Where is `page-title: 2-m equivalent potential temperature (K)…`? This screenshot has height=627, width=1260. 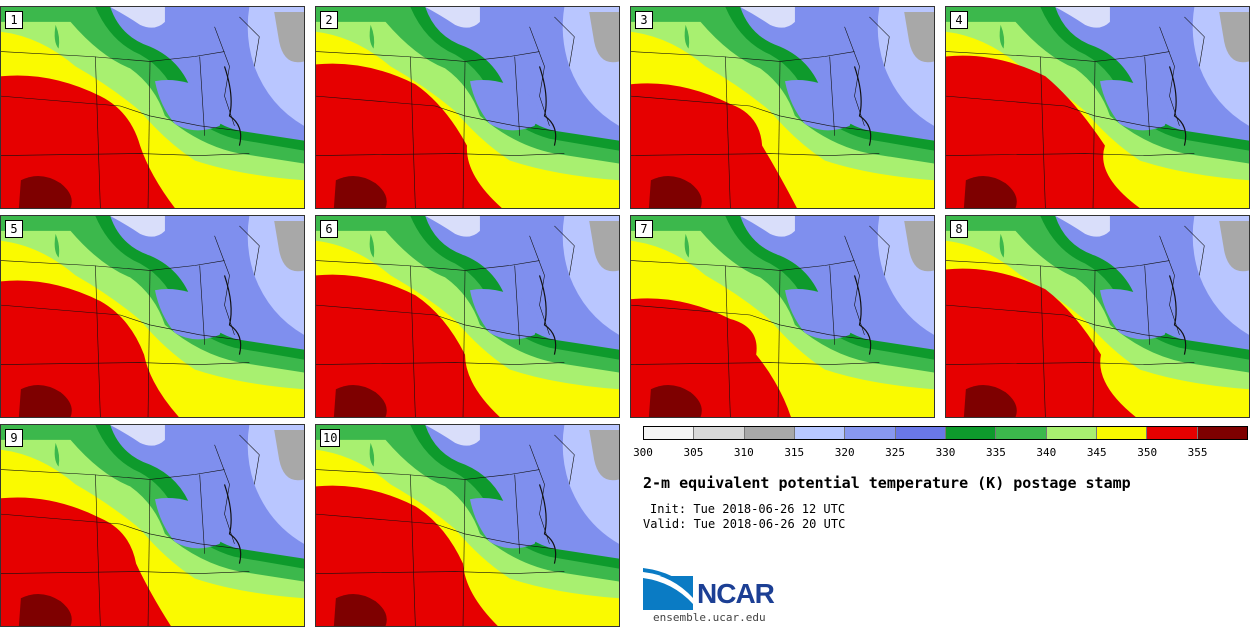
page-title: 2-m equivalent potential temperature (K)… is located at coordinates (887, 483).